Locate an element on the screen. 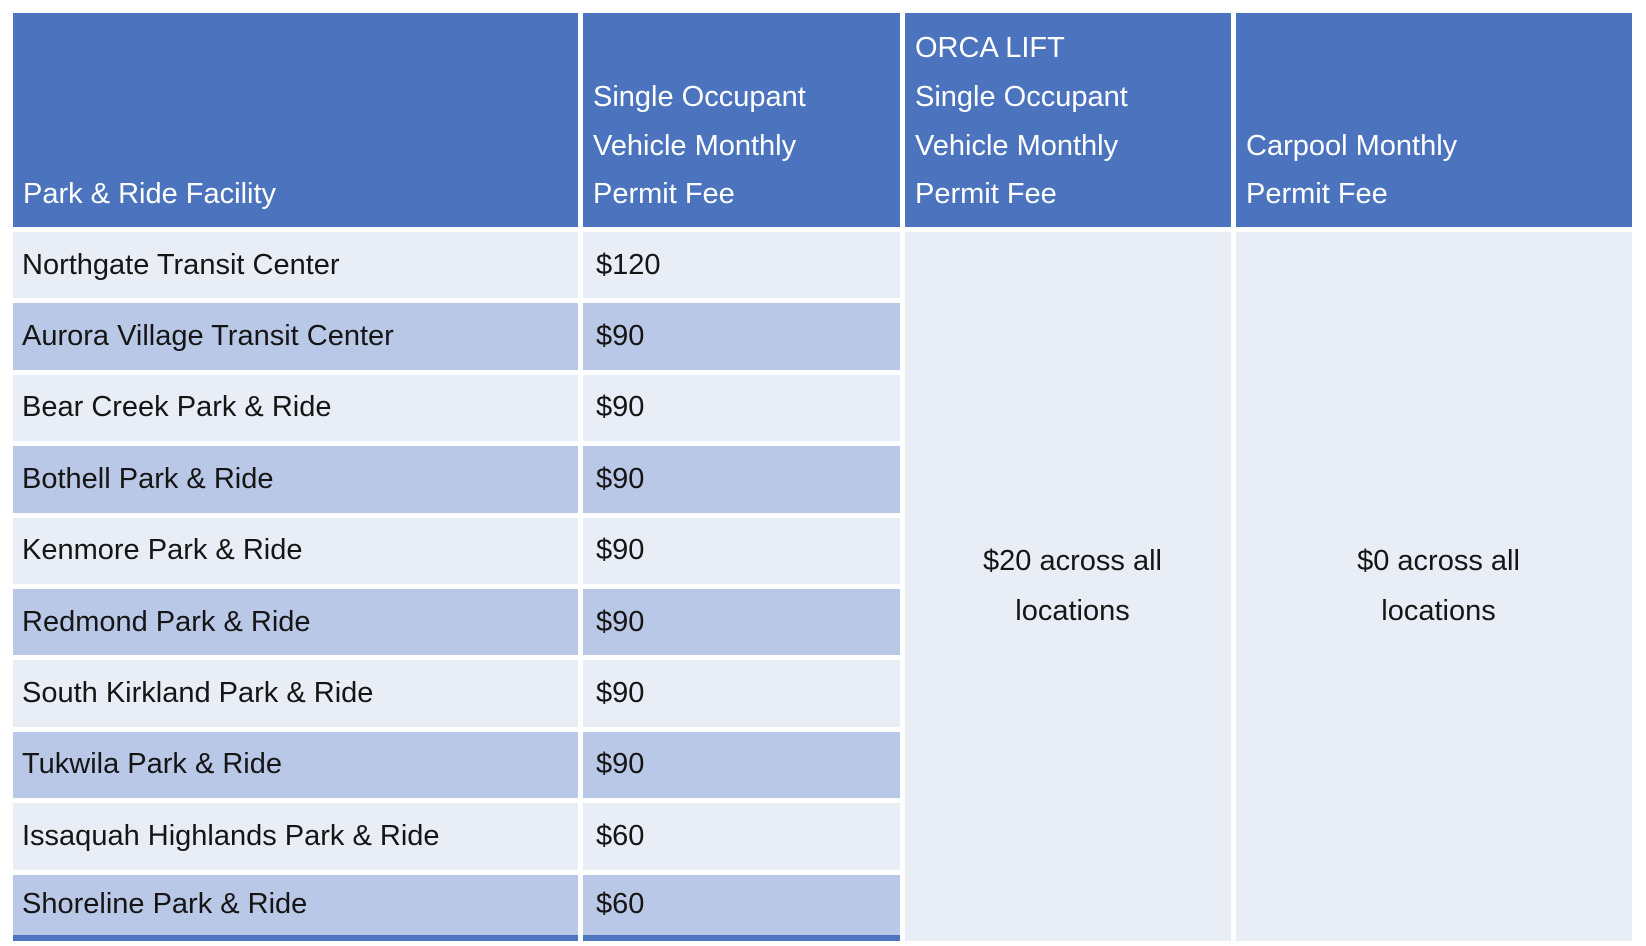  sov-fee-cell: $120 is located at coordinates (741, 265).